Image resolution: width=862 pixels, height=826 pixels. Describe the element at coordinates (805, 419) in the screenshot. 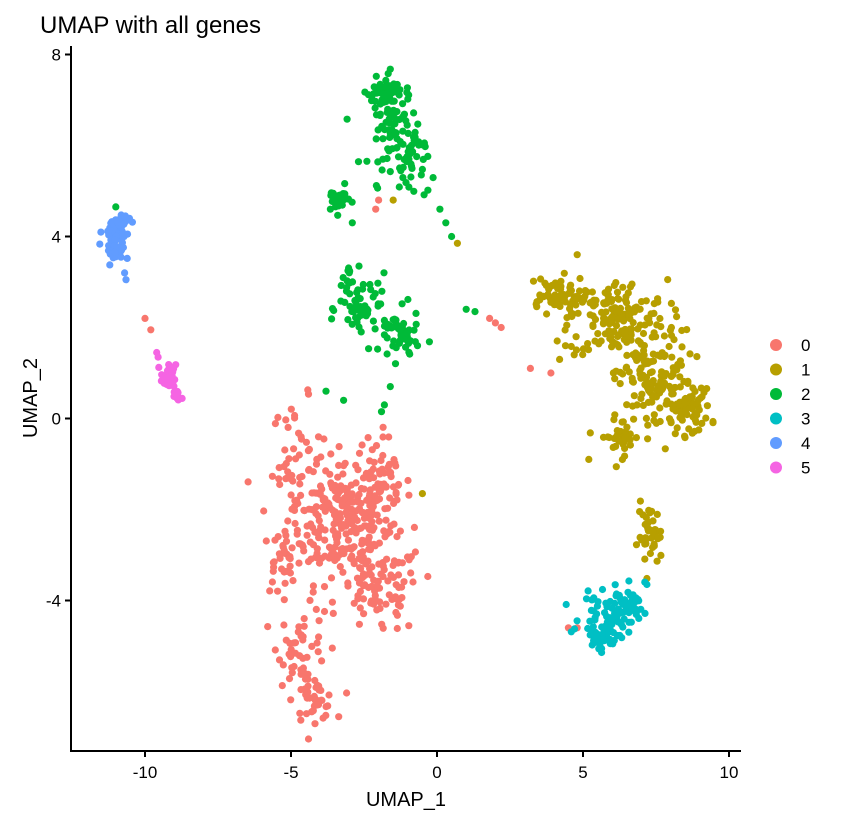

I see `legend-label-3: 3` at that location.